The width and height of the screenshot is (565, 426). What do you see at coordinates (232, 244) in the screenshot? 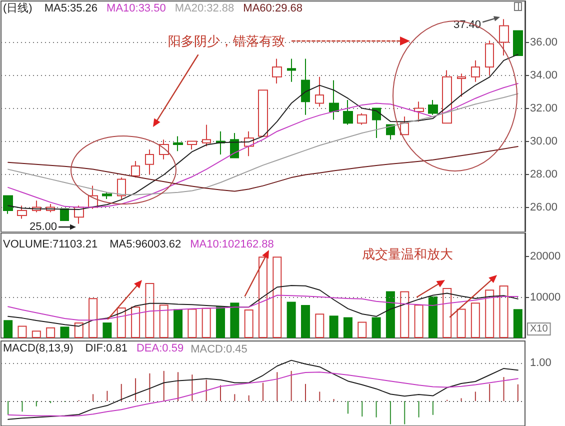
I see `text: MA10:102162.88` at bounding box center [232, 244].